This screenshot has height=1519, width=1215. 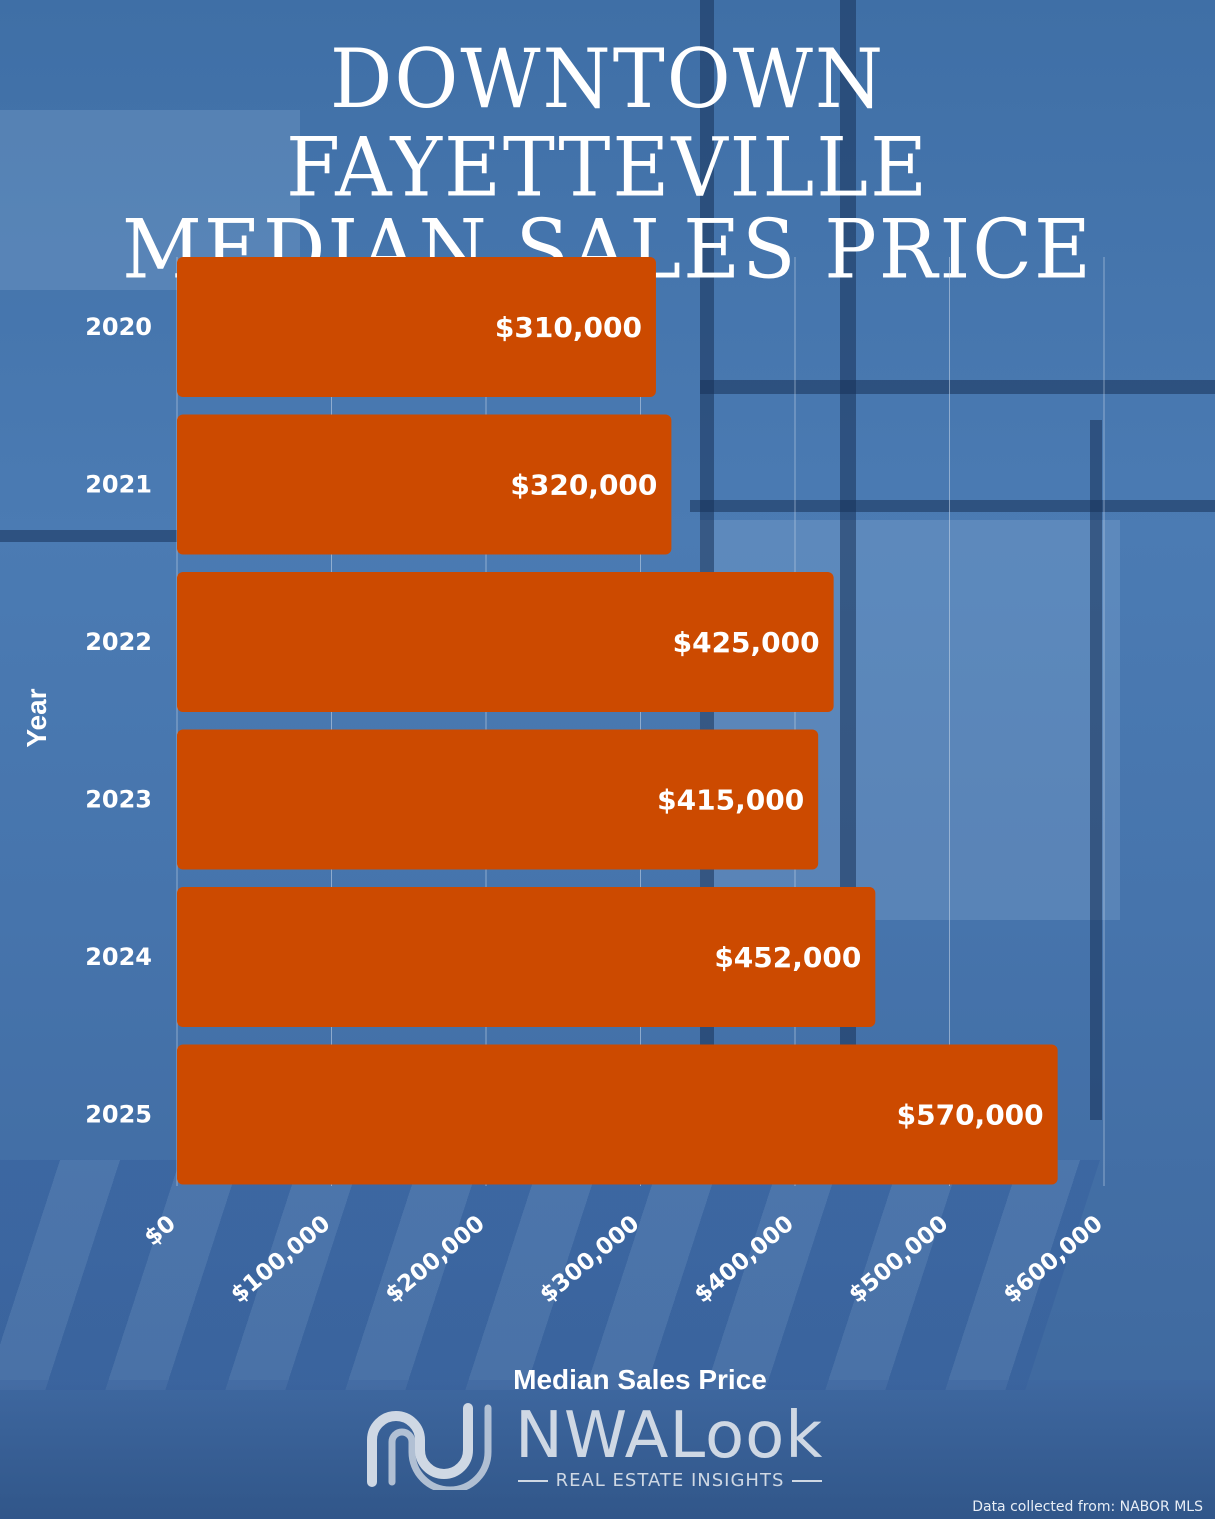 What do you see at coordinates (568, 327) in the screenshot?
I see `bar-value-label: $310,000` at bounding box center [568, 327].